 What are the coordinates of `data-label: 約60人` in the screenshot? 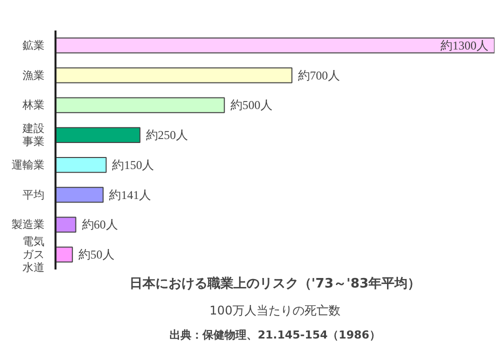 It's located at (100, 225).